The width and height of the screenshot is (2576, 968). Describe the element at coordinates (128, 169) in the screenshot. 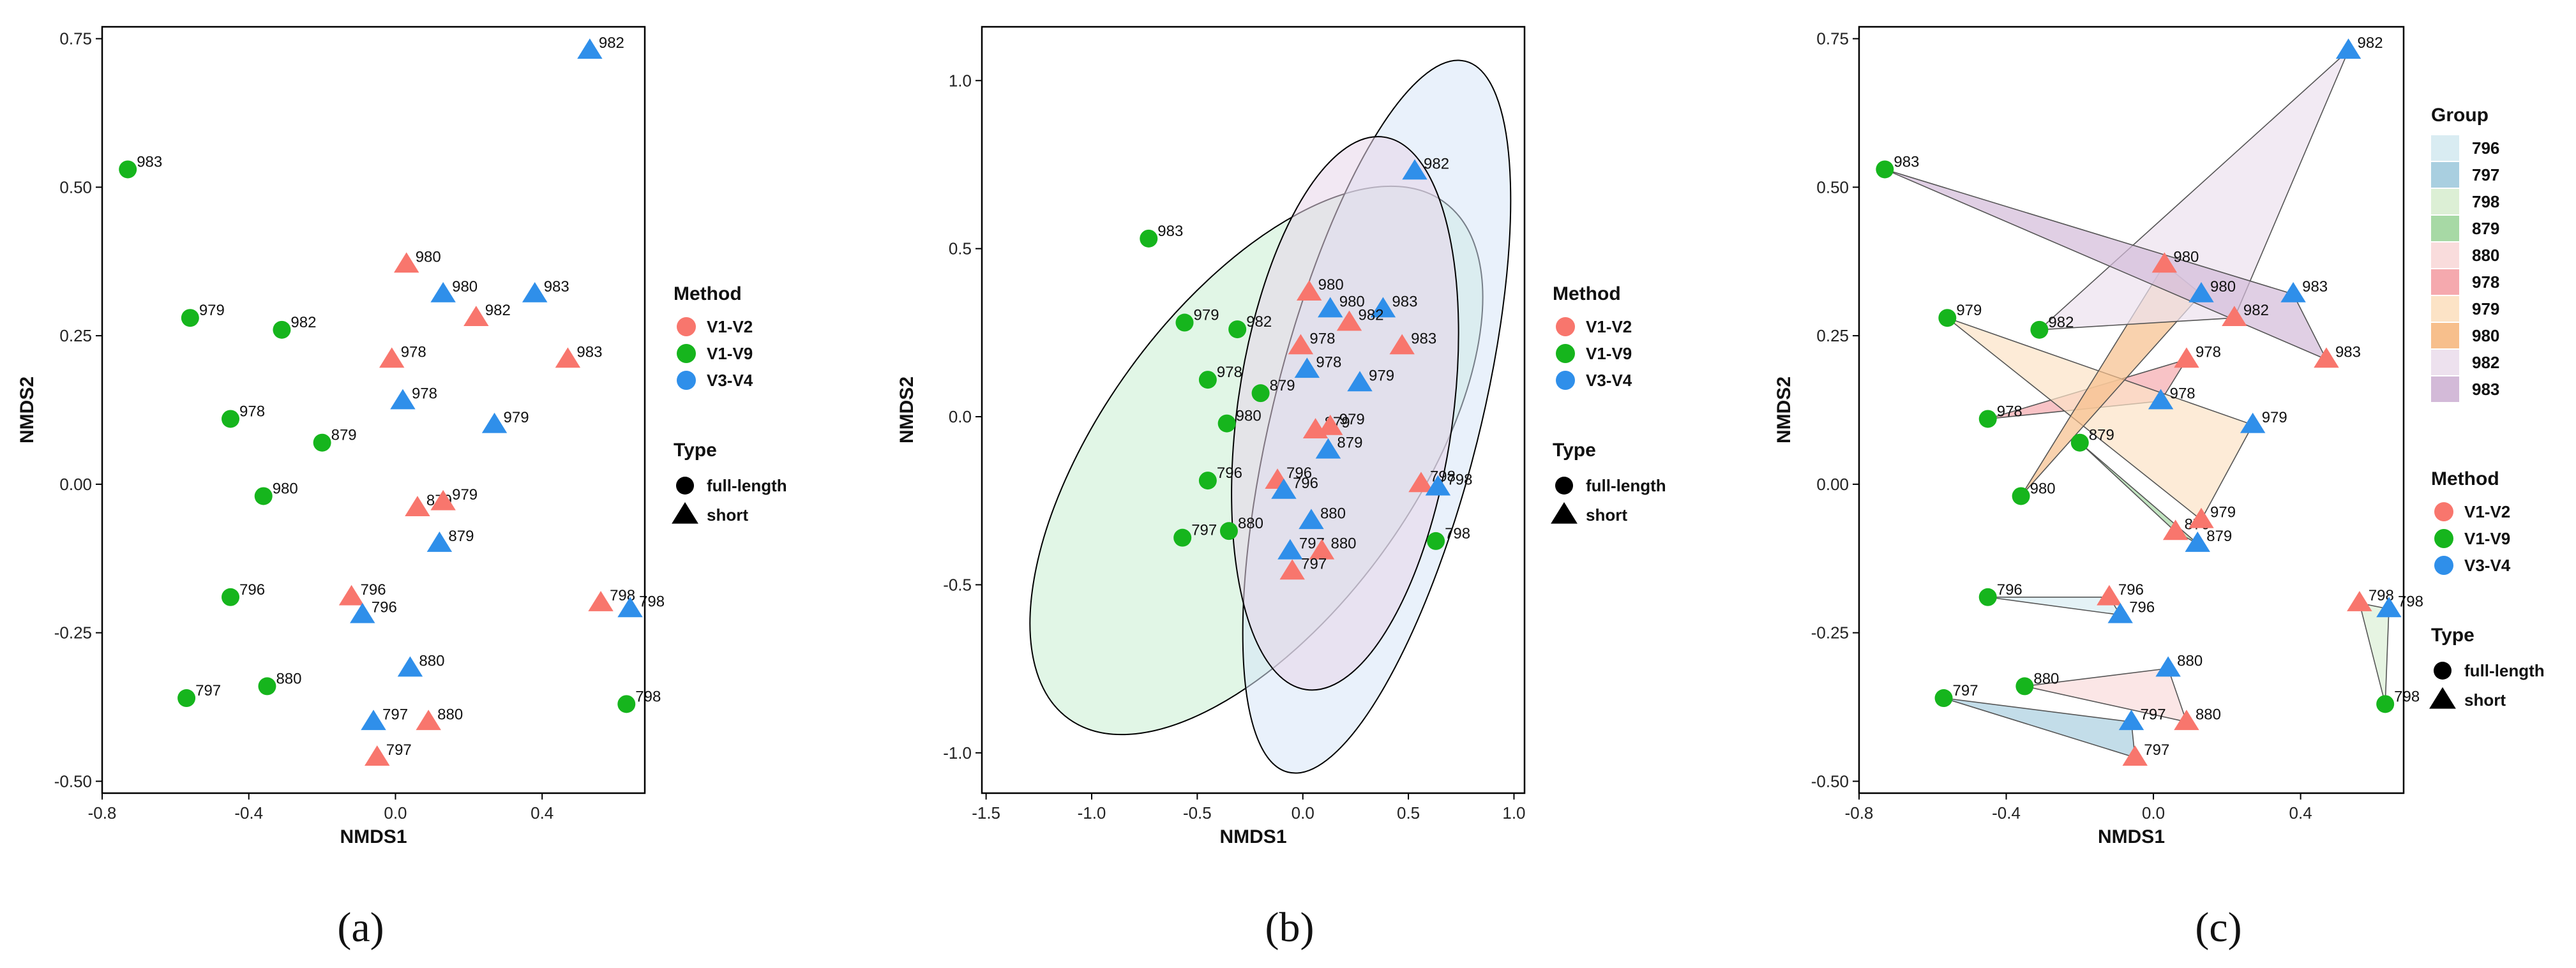

I see `point-983-v1-v9` at that location.